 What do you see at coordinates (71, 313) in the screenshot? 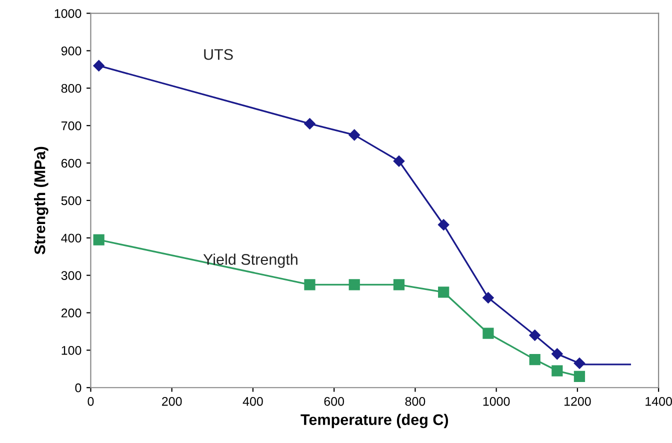
I see `y-tick-label: 200` at bounding box center [71, 313].